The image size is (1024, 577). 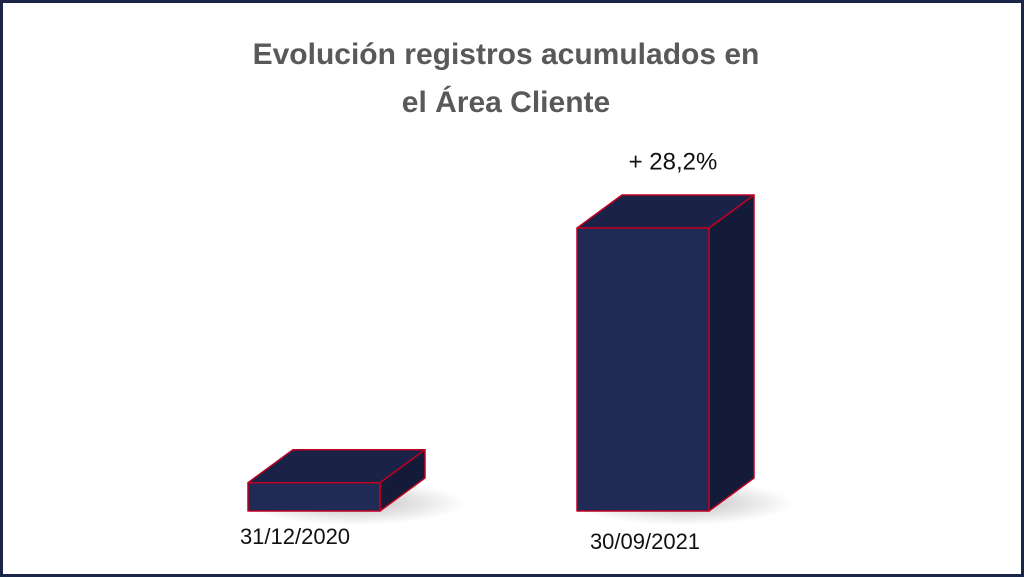 I want to click on annotation: + 28,2%, so click(x=673, y=161).